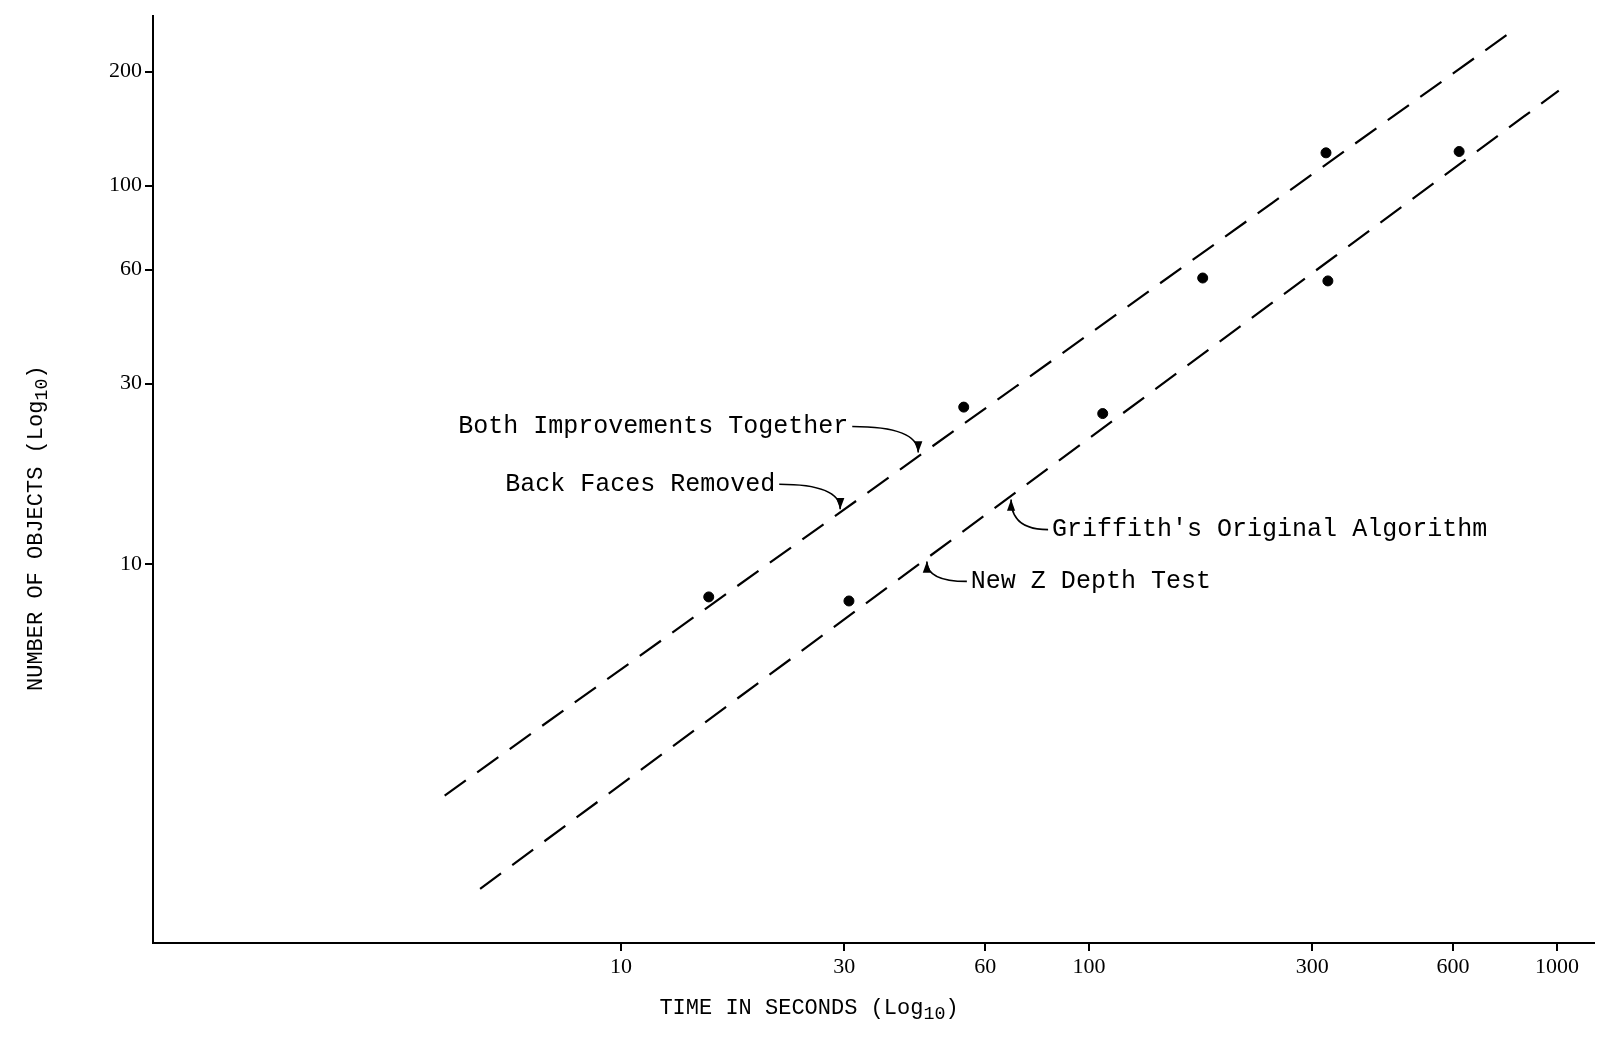 The image size is (1618, 1039). Describe the element at coordinates (809, 1011) in the screenshot. I see `x-axis-title: TIME IN SECONDS (Log$_{10}$)` at that location.